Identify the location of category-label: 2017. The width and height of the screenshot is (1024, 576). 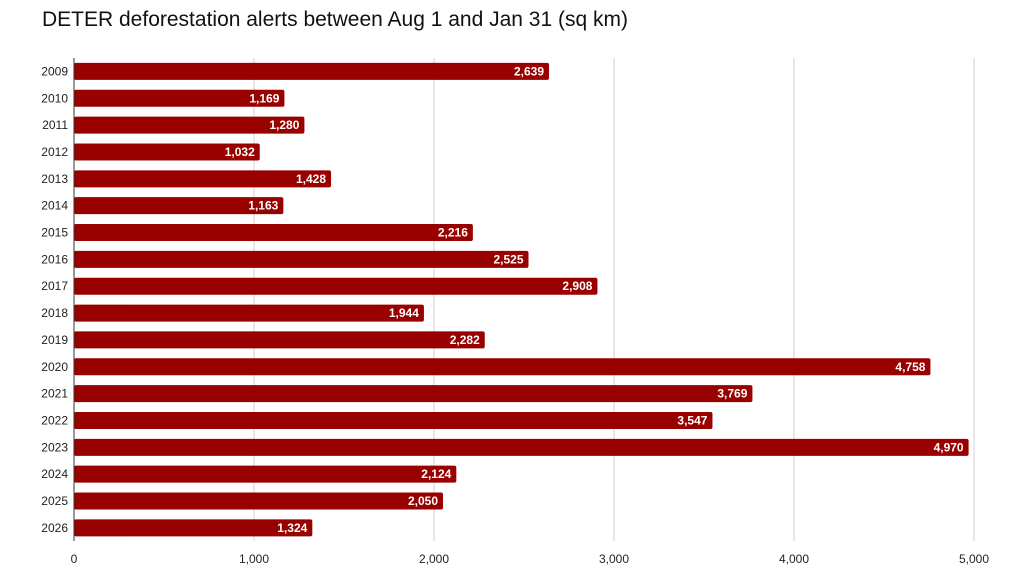
(54, 286).